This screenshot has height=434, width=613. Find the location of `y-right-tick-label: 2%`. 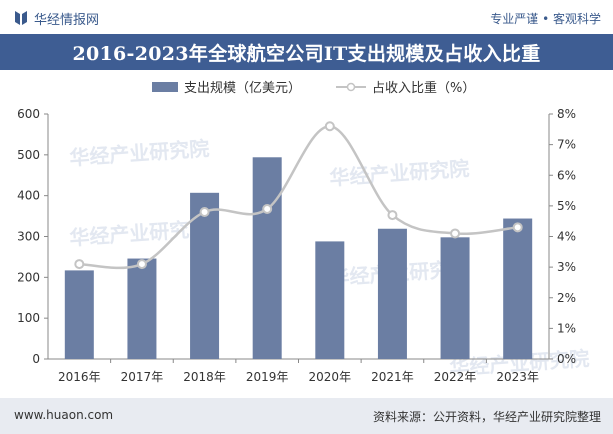

y-right-tick-label: 2% is located at coordinates (566, 298).